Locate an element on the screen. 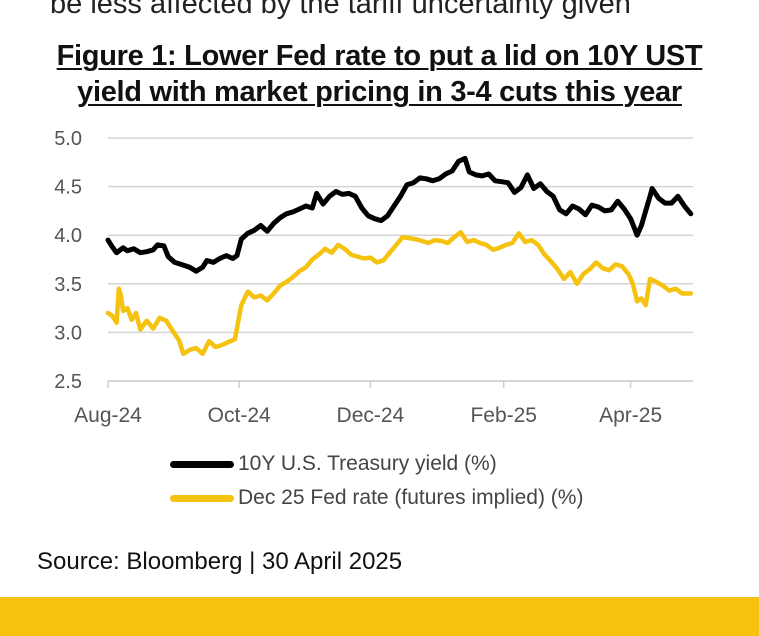 Image resolution: width=759 pixels, height=636 pixels. y-tick-label: 5.0 is located at coordinates (68, 139).